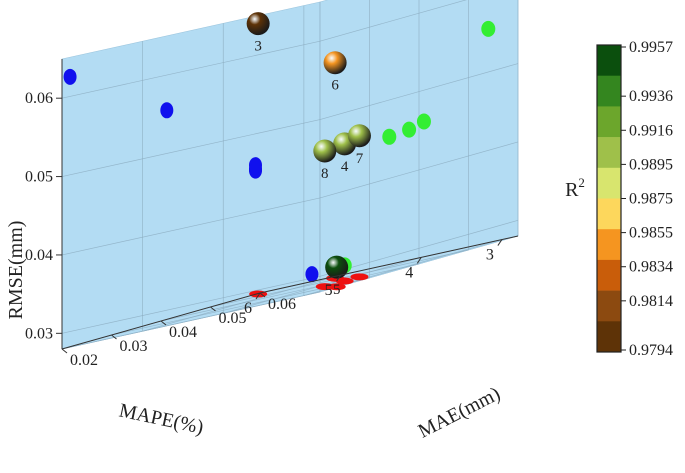 The width and height of the screenshot is (685, 473). Describe the element at coordinates (161, 418) in the screenshot. I see `mape-axis-title: MAPE(%)` at that location.